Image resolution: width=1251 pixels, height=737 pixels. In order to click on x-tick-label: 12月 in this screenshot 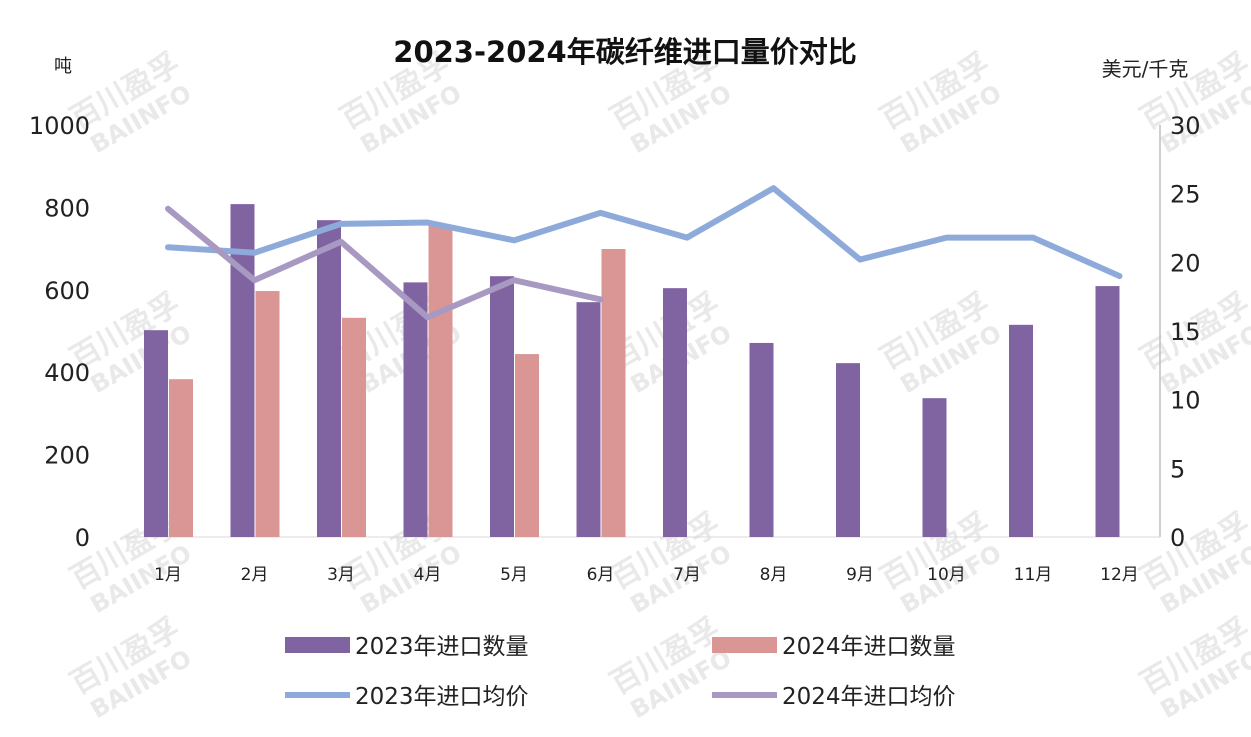, I will do `click(1119, 575)`.